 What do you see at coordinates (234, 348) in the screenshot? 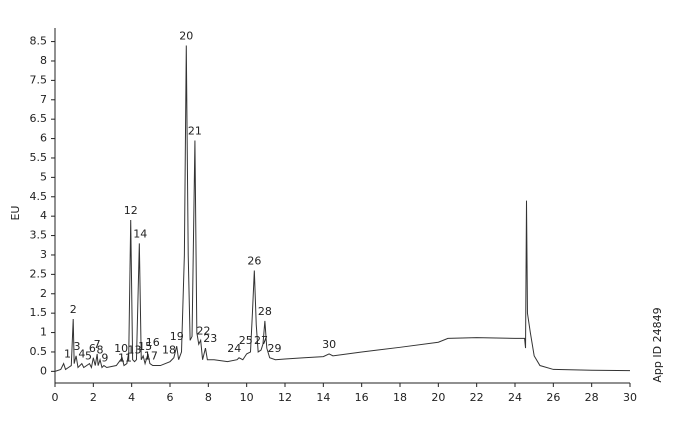
I see `peak-label: 24` at bounding box center [234, 348].